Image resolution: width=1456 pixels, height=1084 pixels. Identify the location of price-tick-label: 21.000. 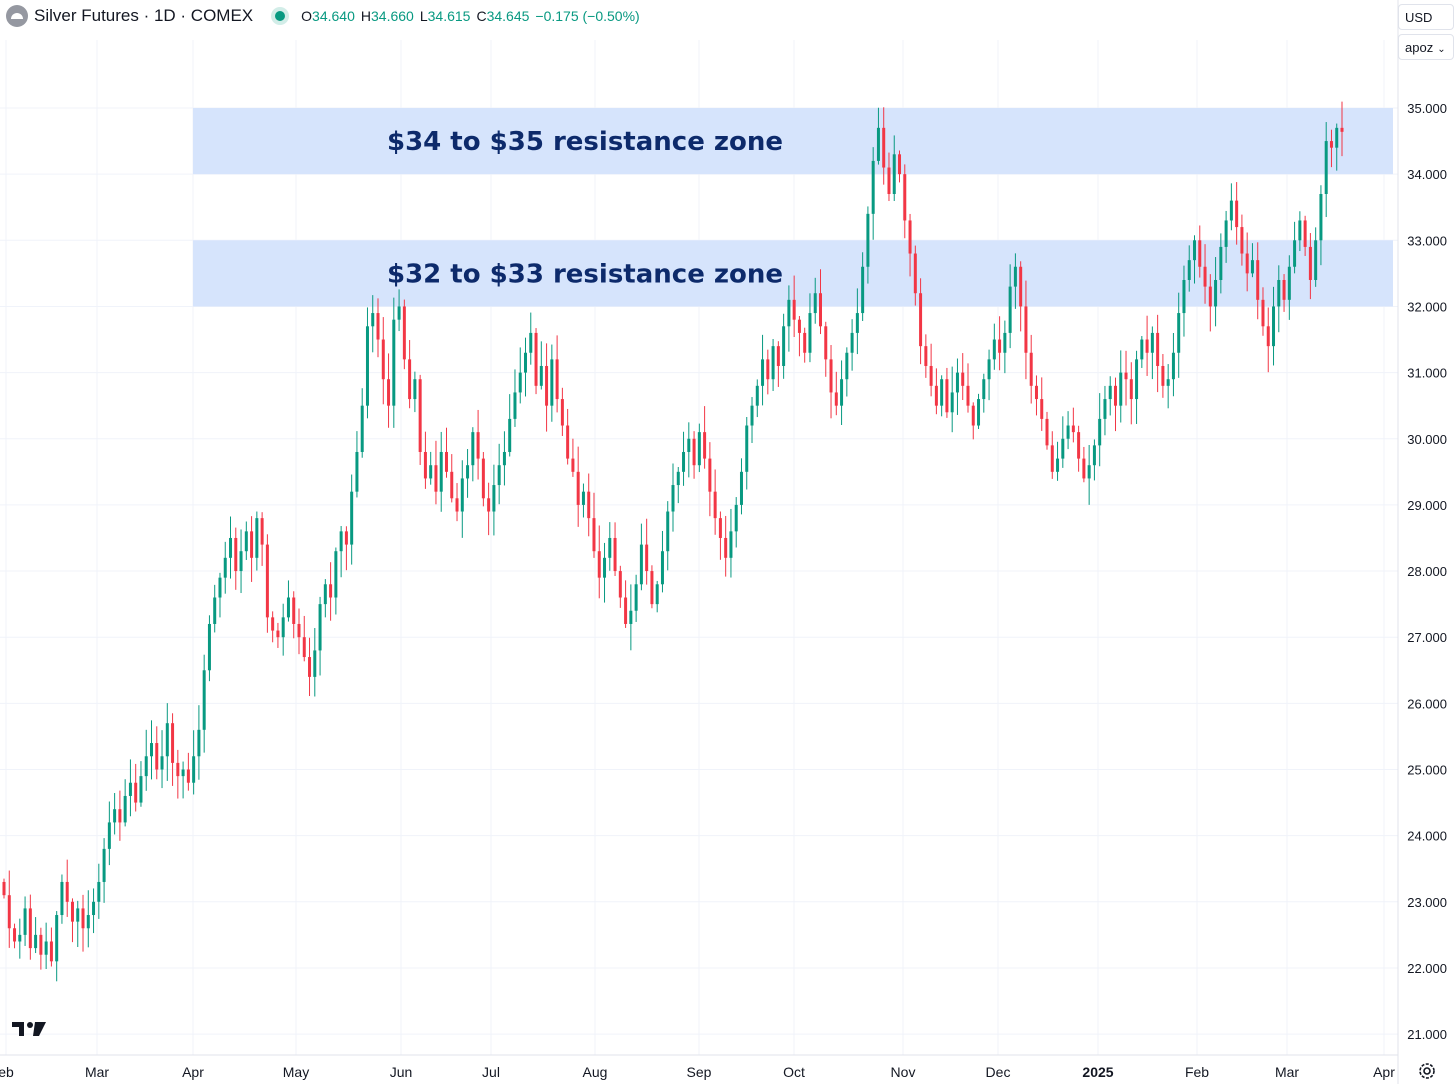
(1427, 1034).